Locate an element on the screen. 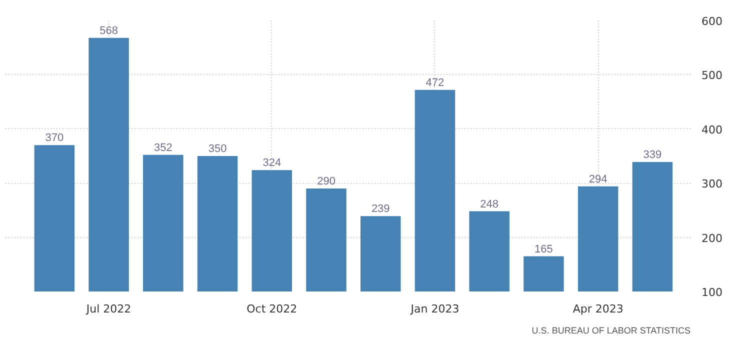  data-label: 352 is located at coordinates (163, 148).